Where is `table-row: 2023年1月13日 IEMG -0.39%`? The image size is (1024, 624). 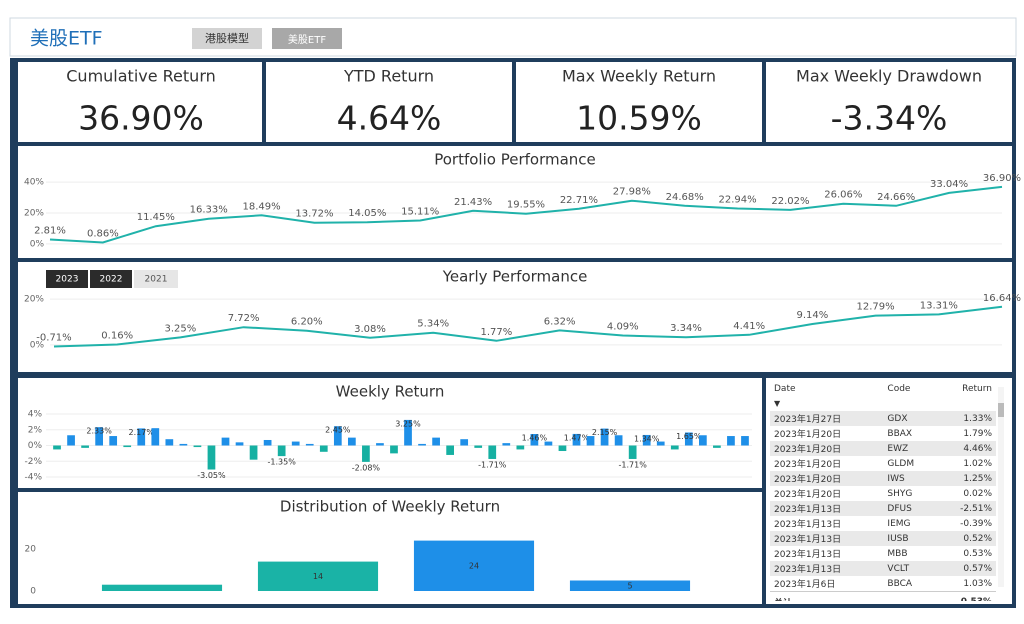 table-row: 2023年1月13日 IEMG -0.39% is located at coordinates (883, 523).